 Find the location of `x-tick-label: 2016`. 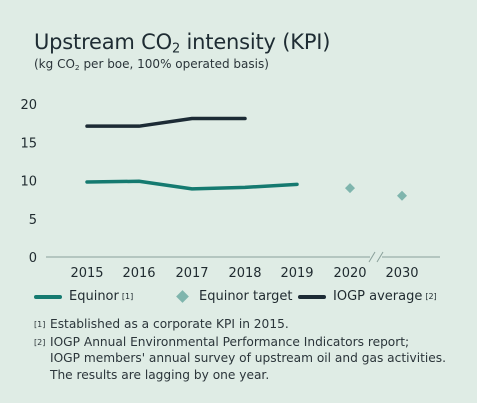

x-tick-label: 2016 is located at coordinates (138, 273).